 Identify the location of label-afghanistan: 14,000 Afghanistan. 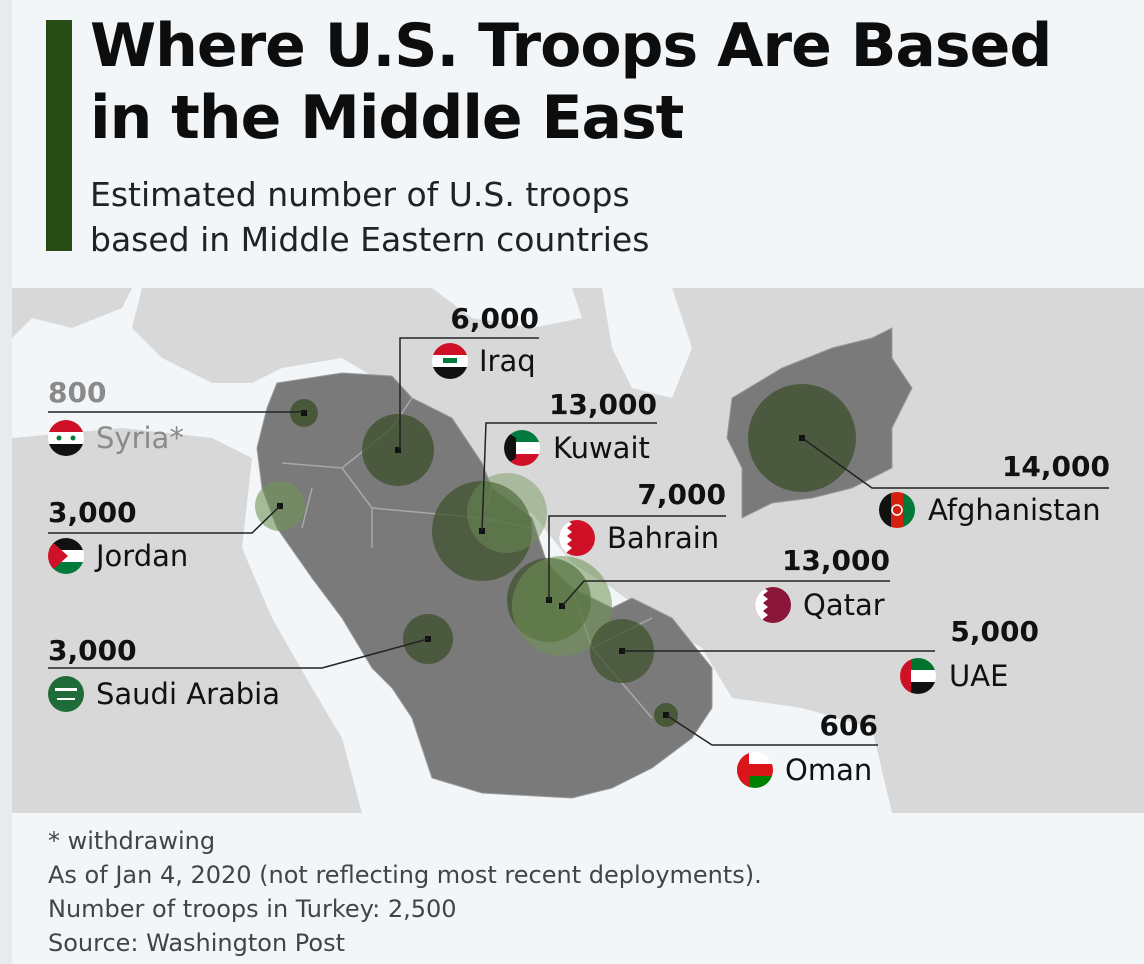
(994, 489).